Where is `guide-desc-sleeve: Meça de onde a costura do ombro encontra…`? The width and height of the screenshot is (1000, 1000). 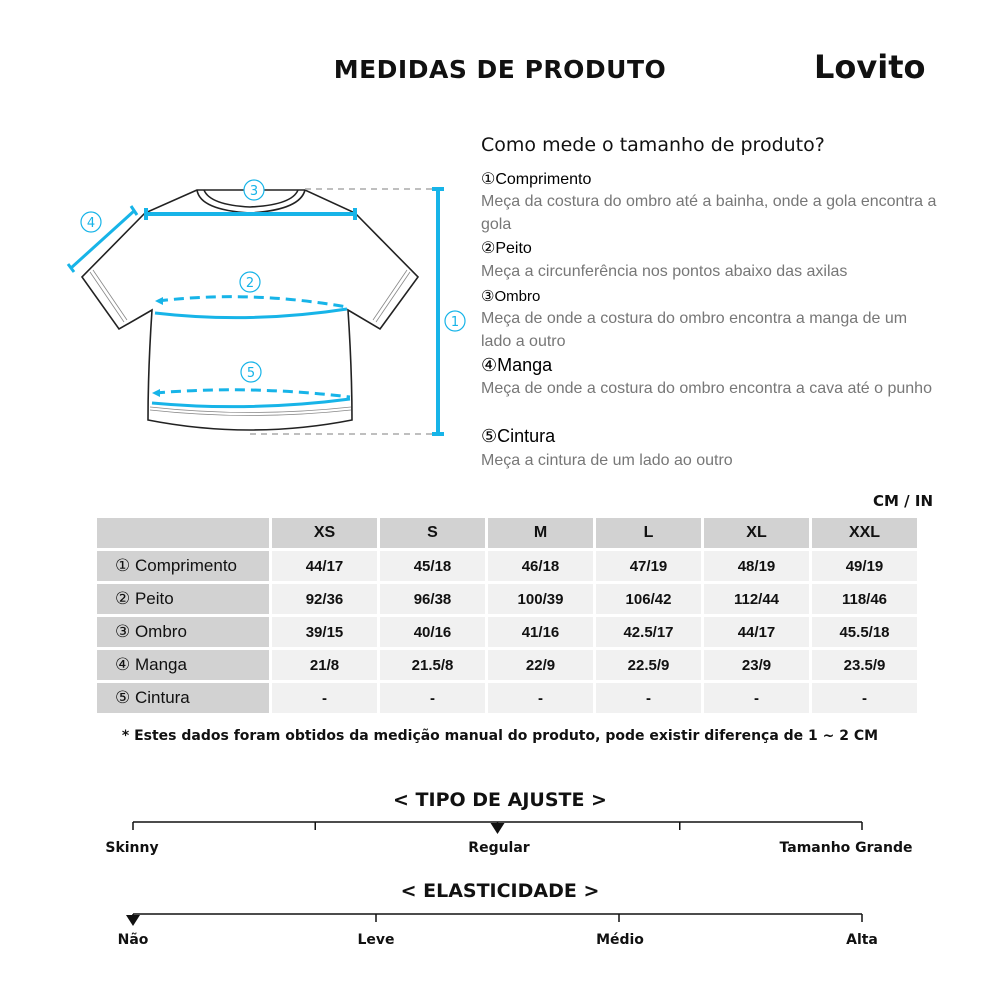 guide-desc-sleeve: Meça de onde a costura do ombro encontra… is located at coordinates (706, 388).